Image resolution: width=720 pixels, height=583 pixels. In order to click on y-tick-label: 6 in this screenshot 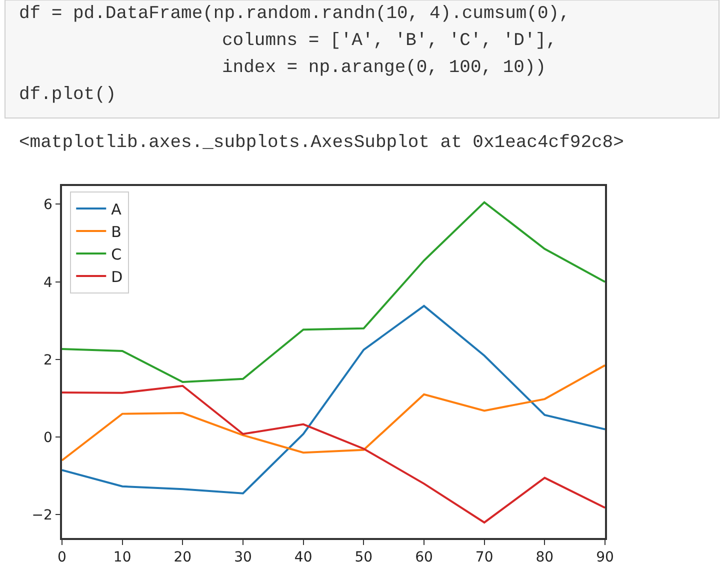, I will do `click(48, 205)`.